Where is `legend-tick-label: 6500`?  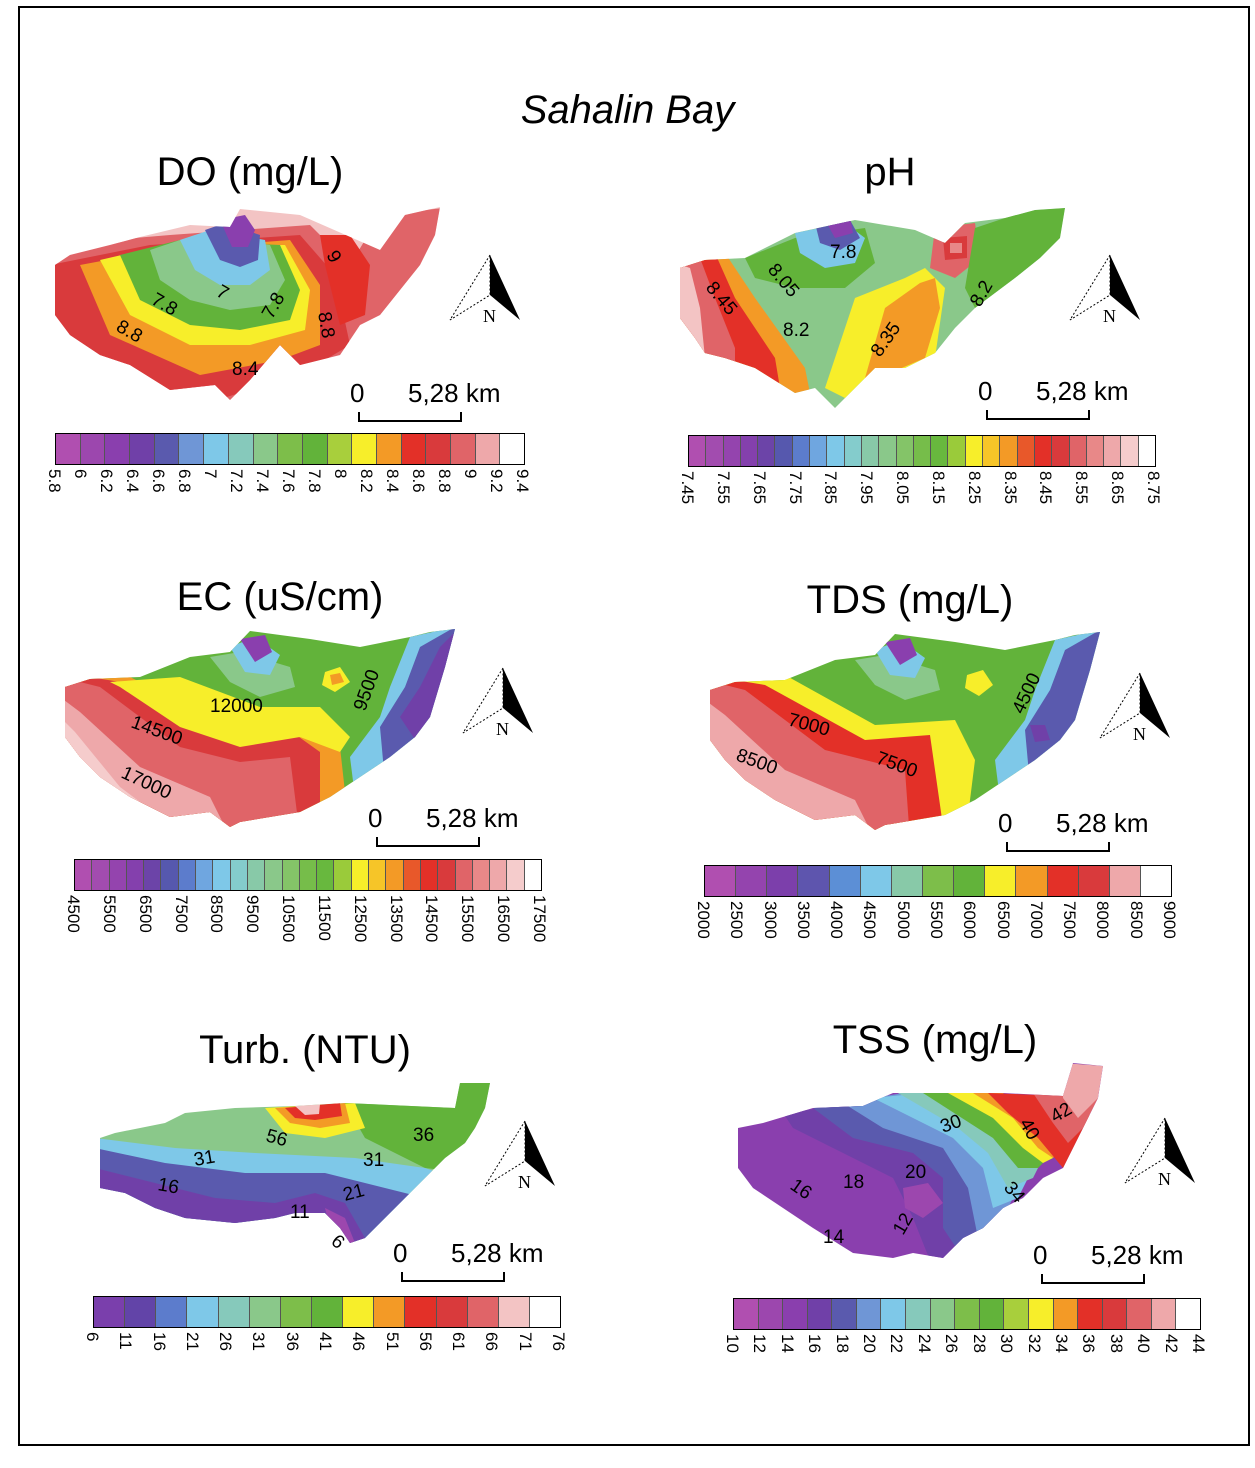
legend-tick-label: 6500 is located at coordinates (1003, 920).